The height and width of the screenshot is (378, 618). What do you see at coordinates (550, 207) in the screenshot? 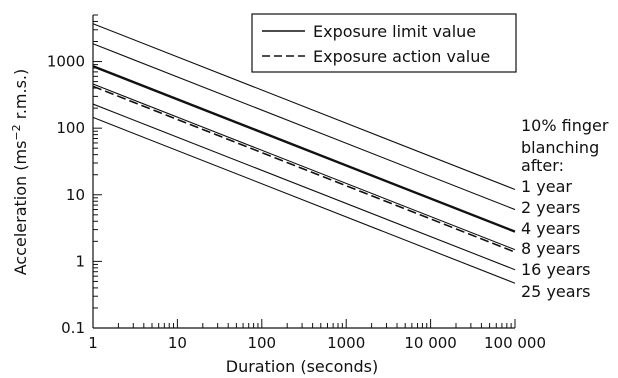
I see `annotation-label-2-years: 2 years` at bounding box center [550, 207].